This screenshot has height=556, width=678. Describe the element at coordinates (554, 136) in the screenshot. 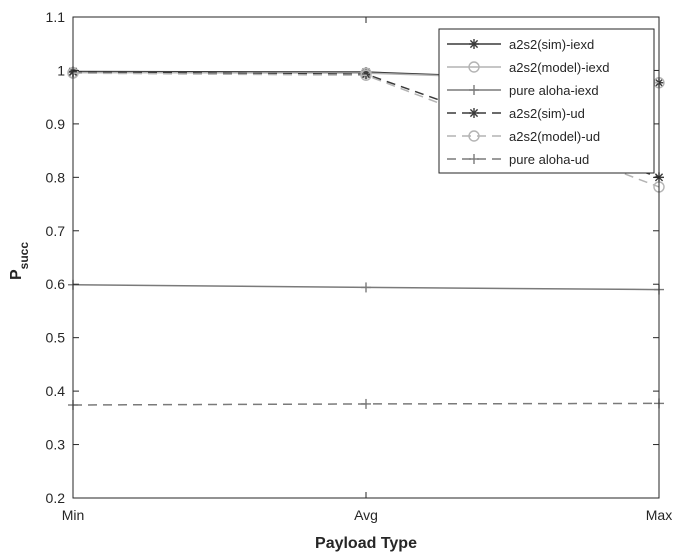

I see `legend-label: a2s2(model)-ud` at that location.